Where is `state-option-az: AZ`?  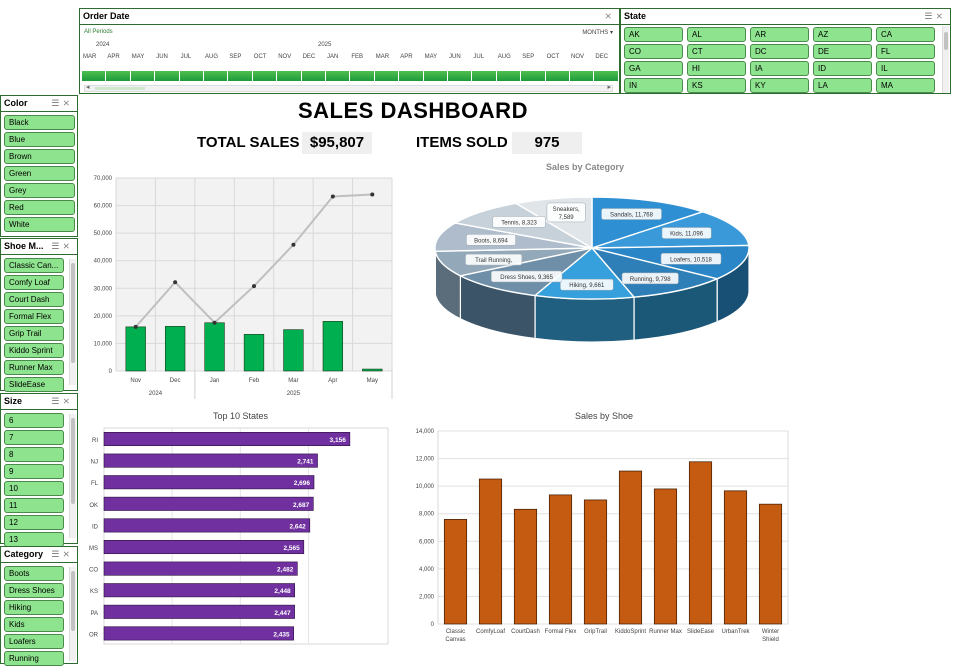
state-option-az: AZ is located at coordinates (842, 34).